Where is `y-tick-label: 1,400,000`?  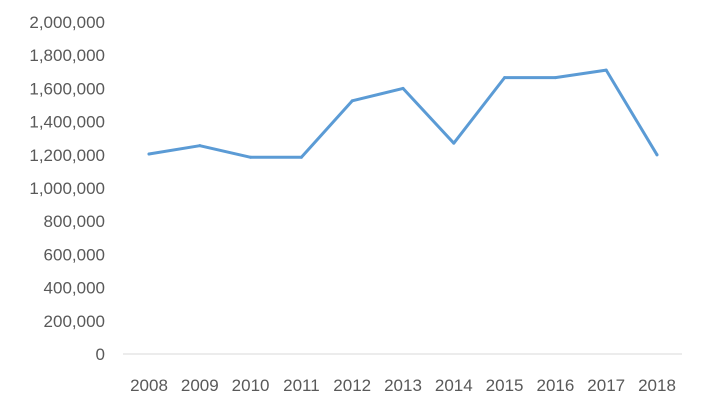
y-tick-label: 1,400,000 is located at coordinates (67, 122).